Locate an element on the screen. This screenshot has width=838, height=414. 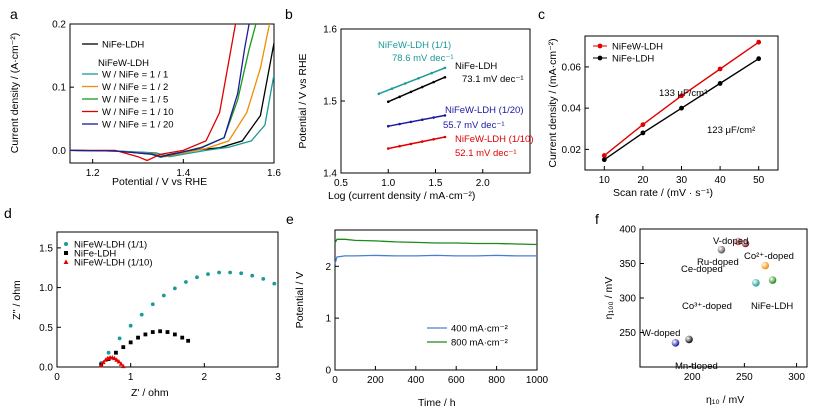
panel-label: f is located at coordinates (597, 219).